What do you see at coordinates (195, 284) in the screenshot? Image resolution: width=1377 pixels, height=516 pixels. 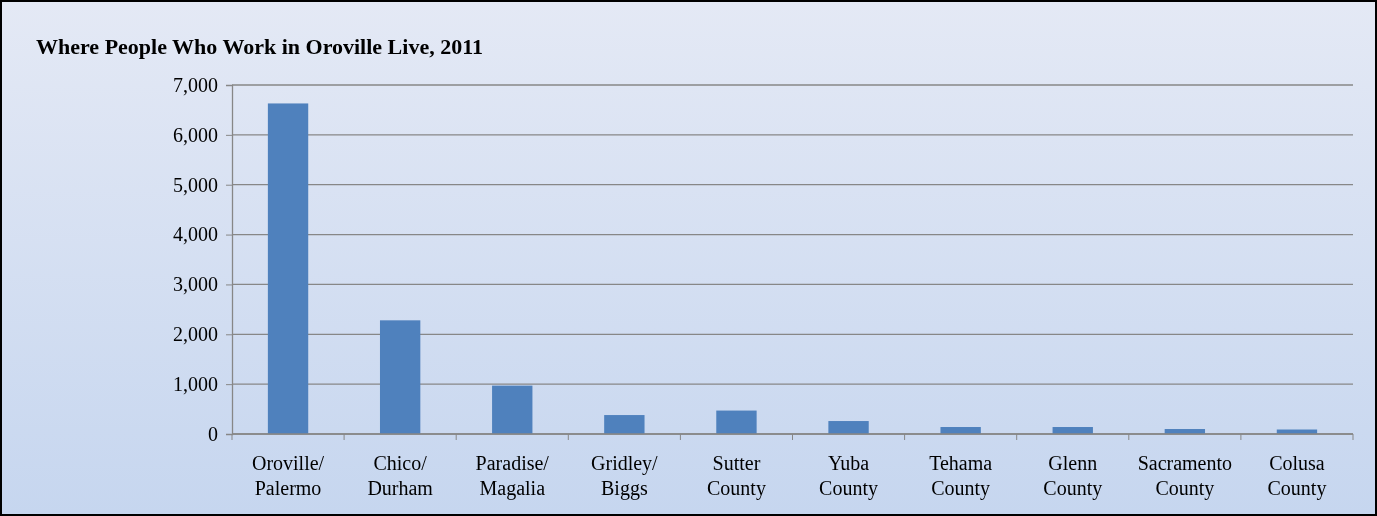 I see `y-tick-label: 3,000` at bounding box center [195, 284].